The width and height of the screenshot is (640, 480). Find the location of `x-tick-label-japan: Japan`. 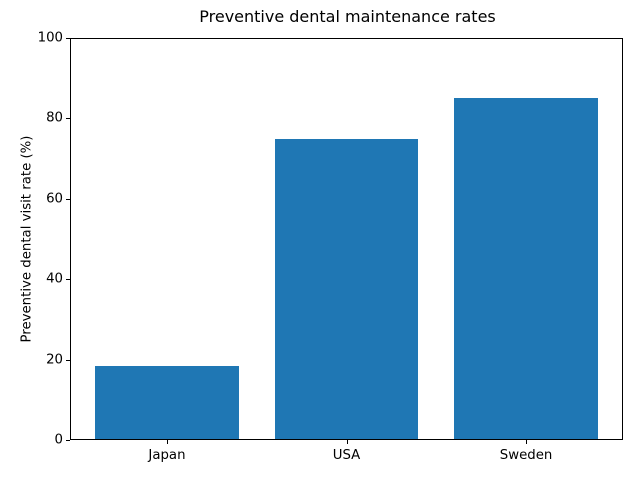

x-tick-label-japan: Japan is located at coordinates (167, 455).